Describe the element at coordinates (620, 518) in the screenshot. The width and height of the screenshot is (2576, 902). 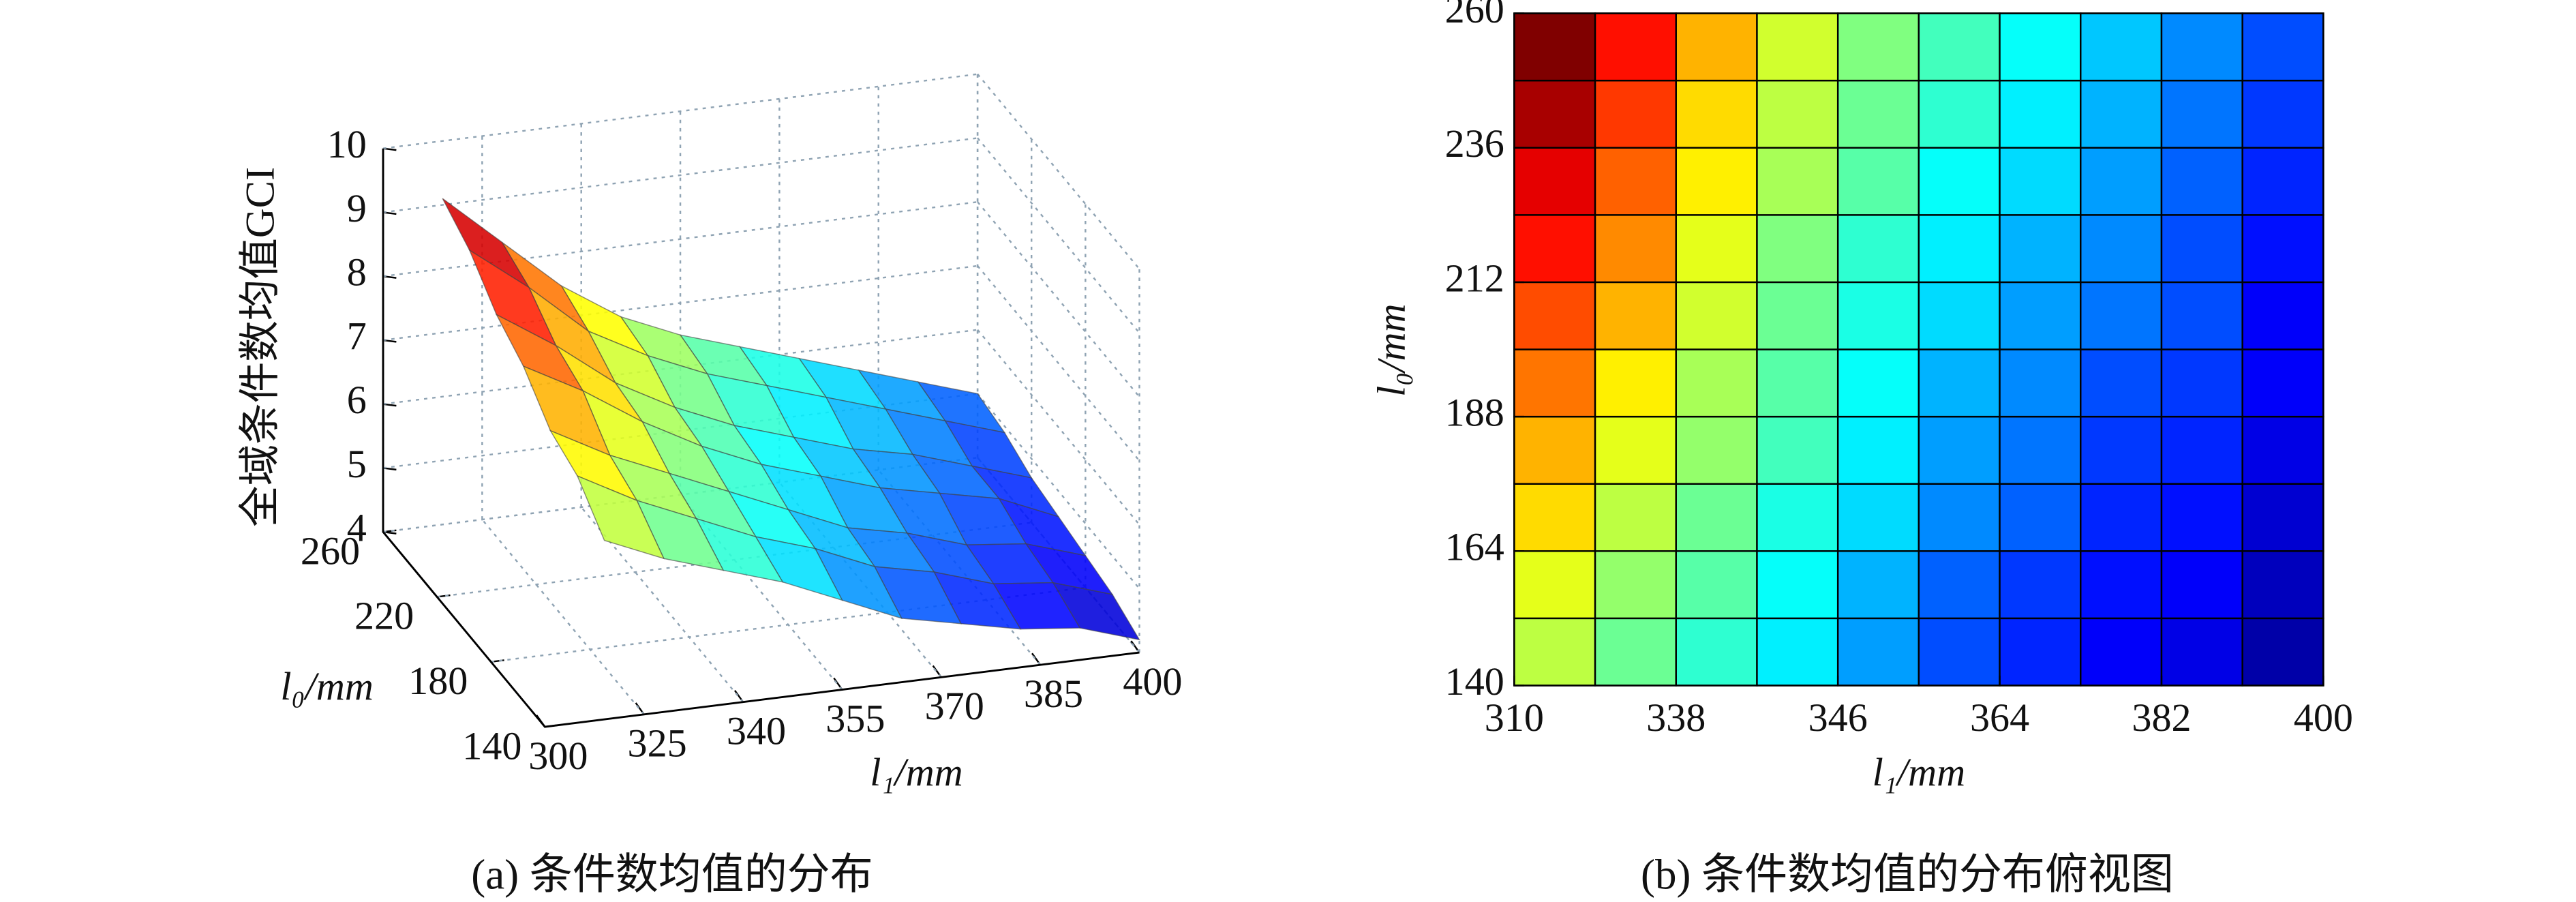
I see `surface-patch` at that location.